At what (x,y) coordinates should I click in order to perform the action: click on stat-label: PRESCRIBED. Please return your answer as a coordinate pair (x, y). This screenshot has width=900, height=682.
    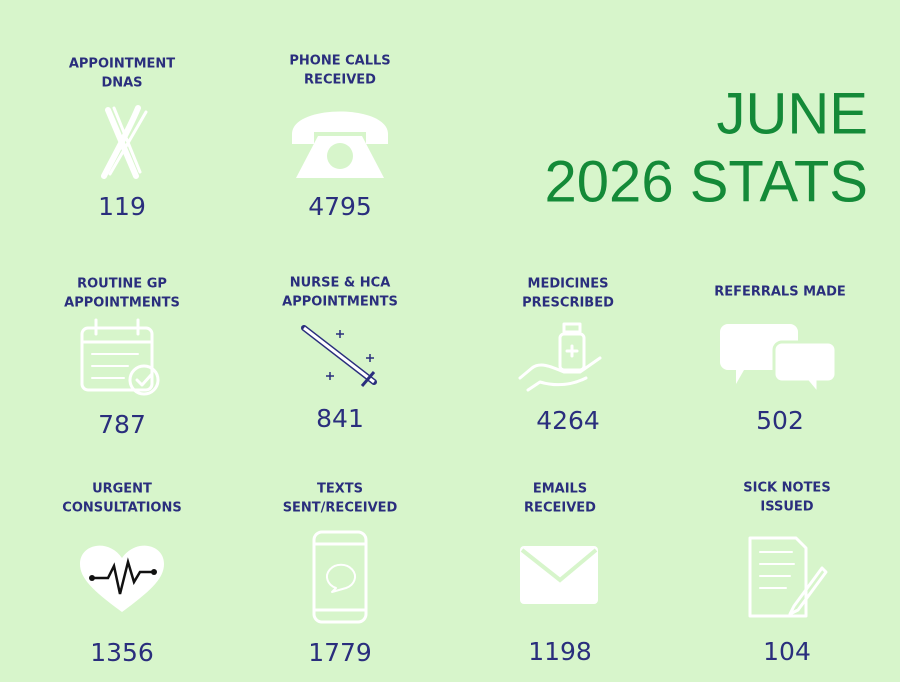
    Looking at the image, I should click on (568, 303).